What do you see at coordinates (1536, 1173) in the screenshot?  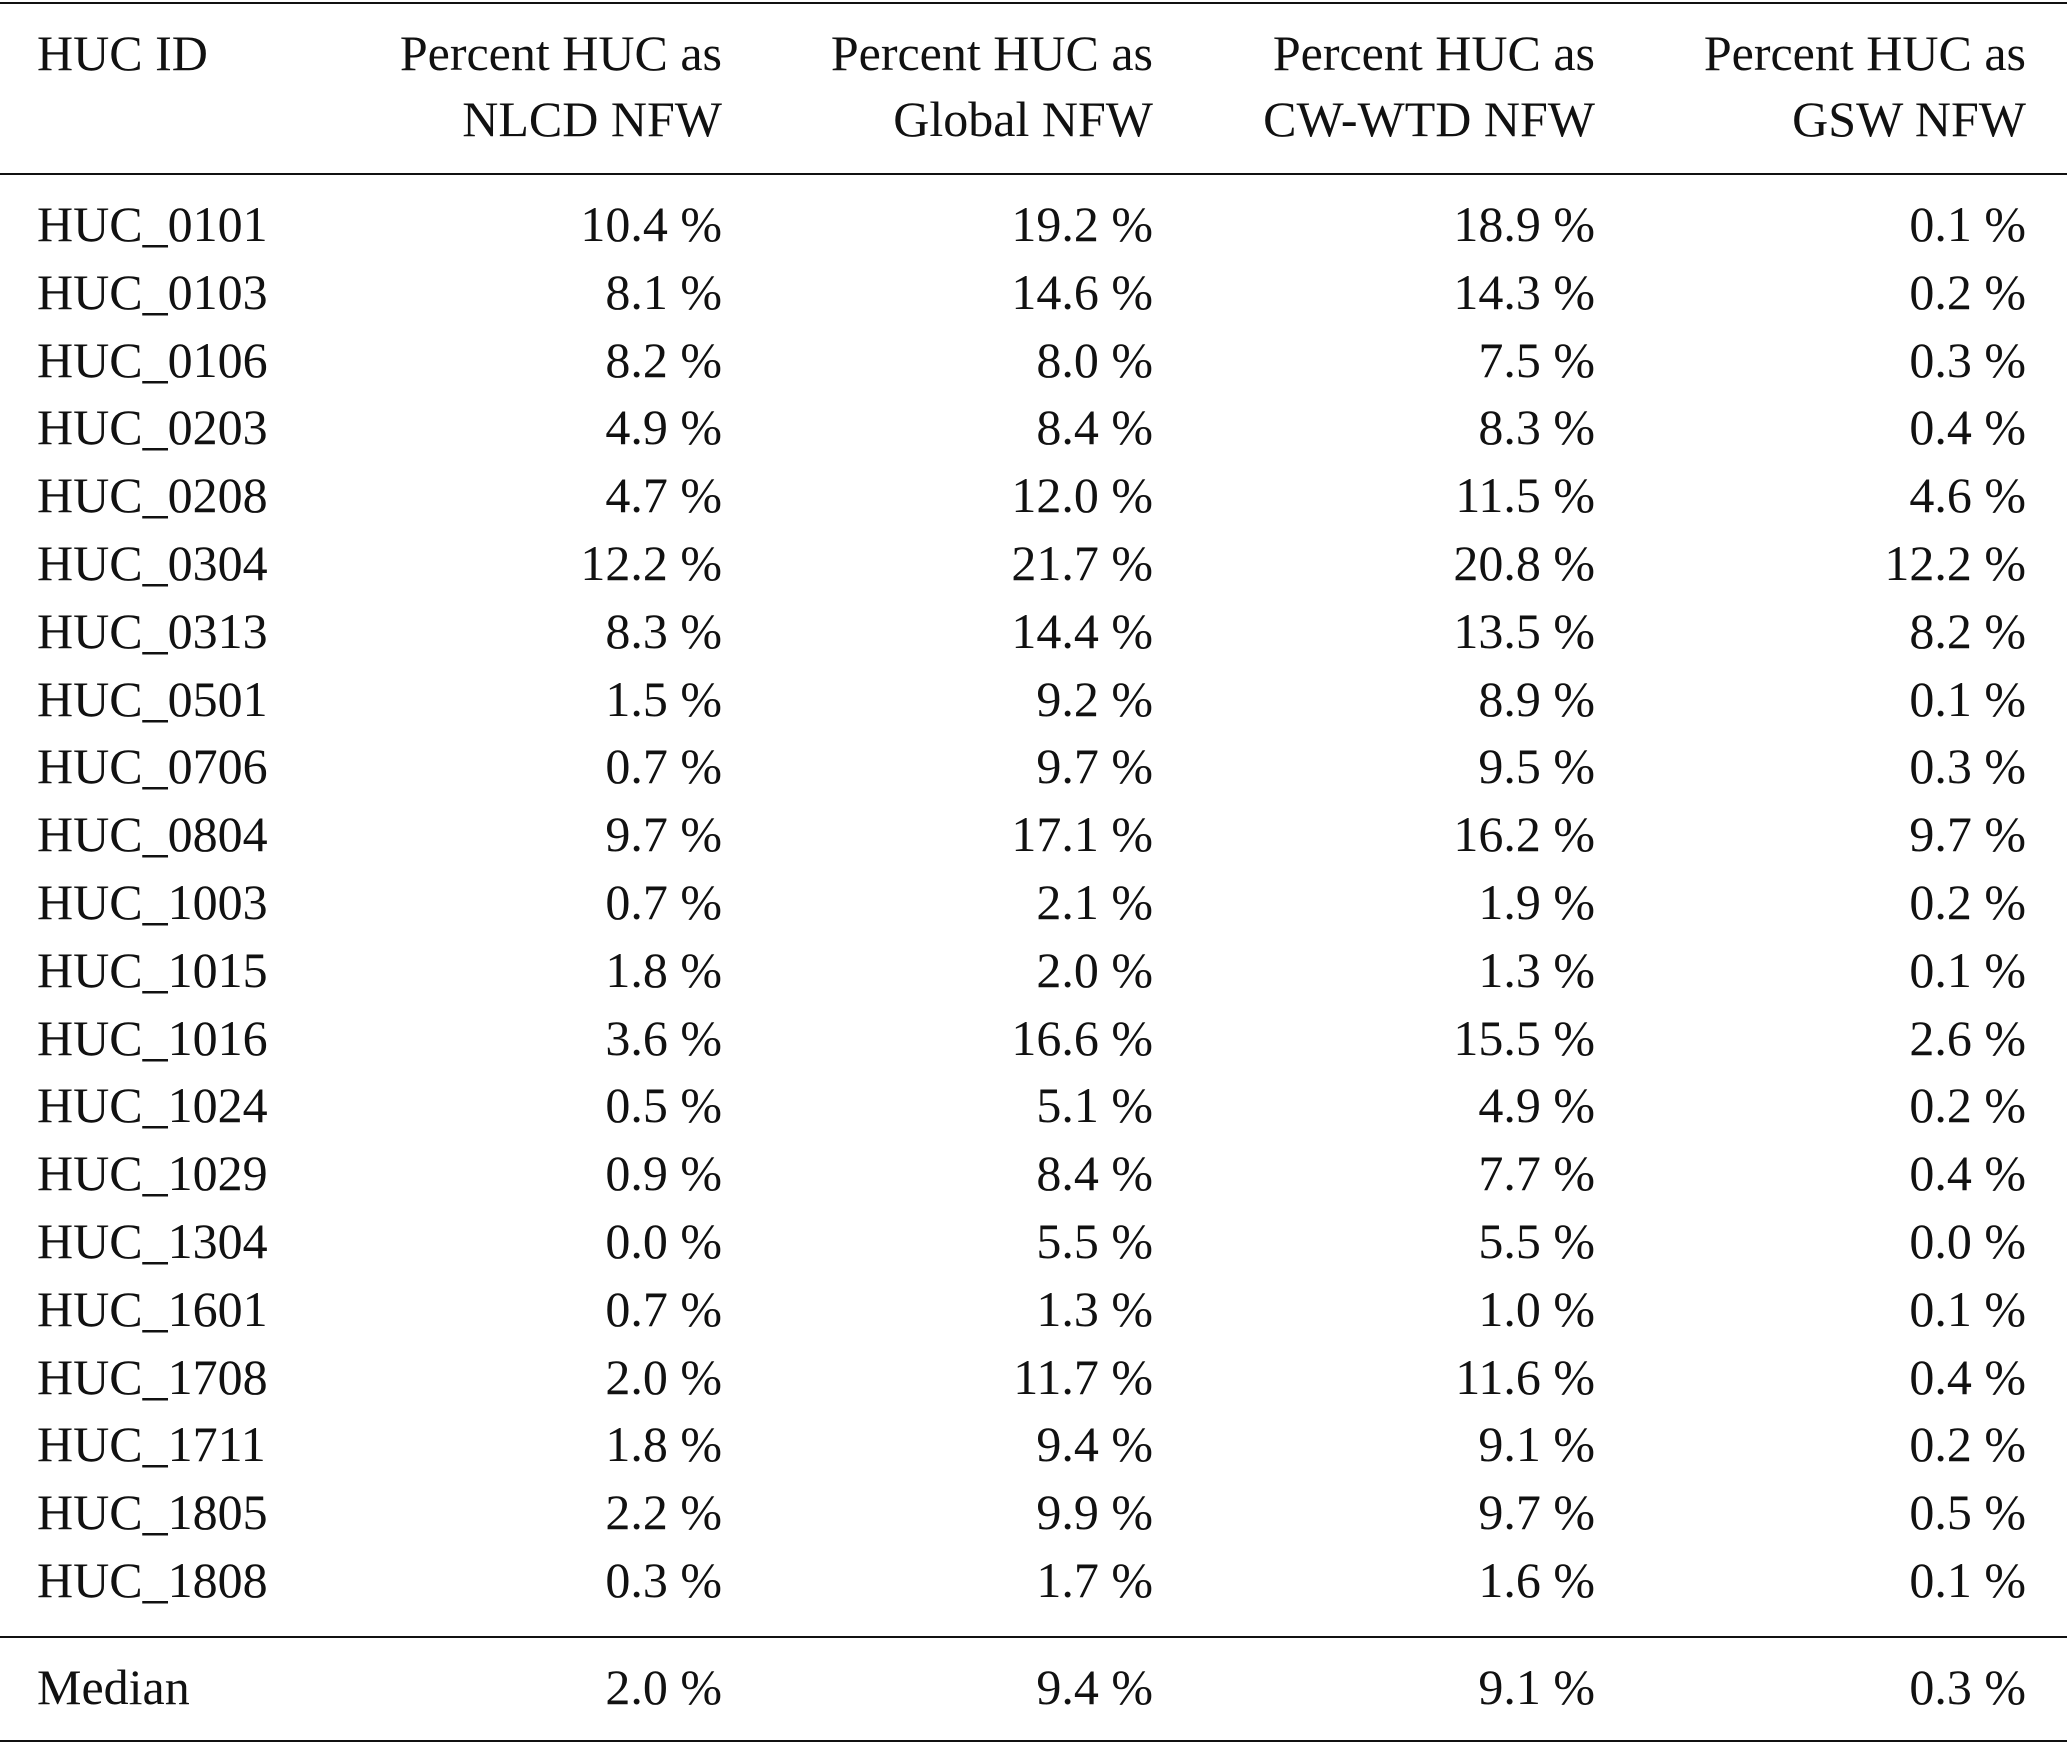 I see `body-cell: 7.7 %` at bounding box center [1536, 1173].